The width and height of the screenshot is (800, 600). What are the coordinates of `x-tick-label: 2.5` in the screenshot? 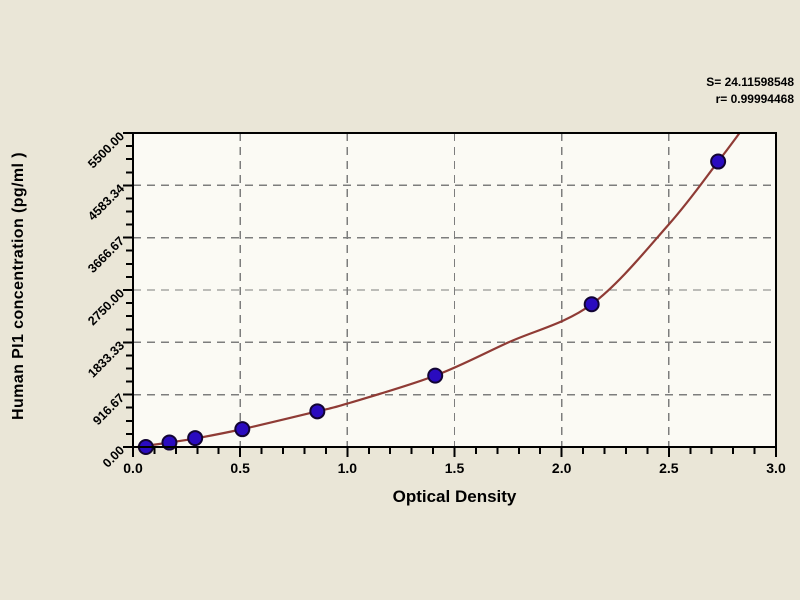 It's located at (669, 468).